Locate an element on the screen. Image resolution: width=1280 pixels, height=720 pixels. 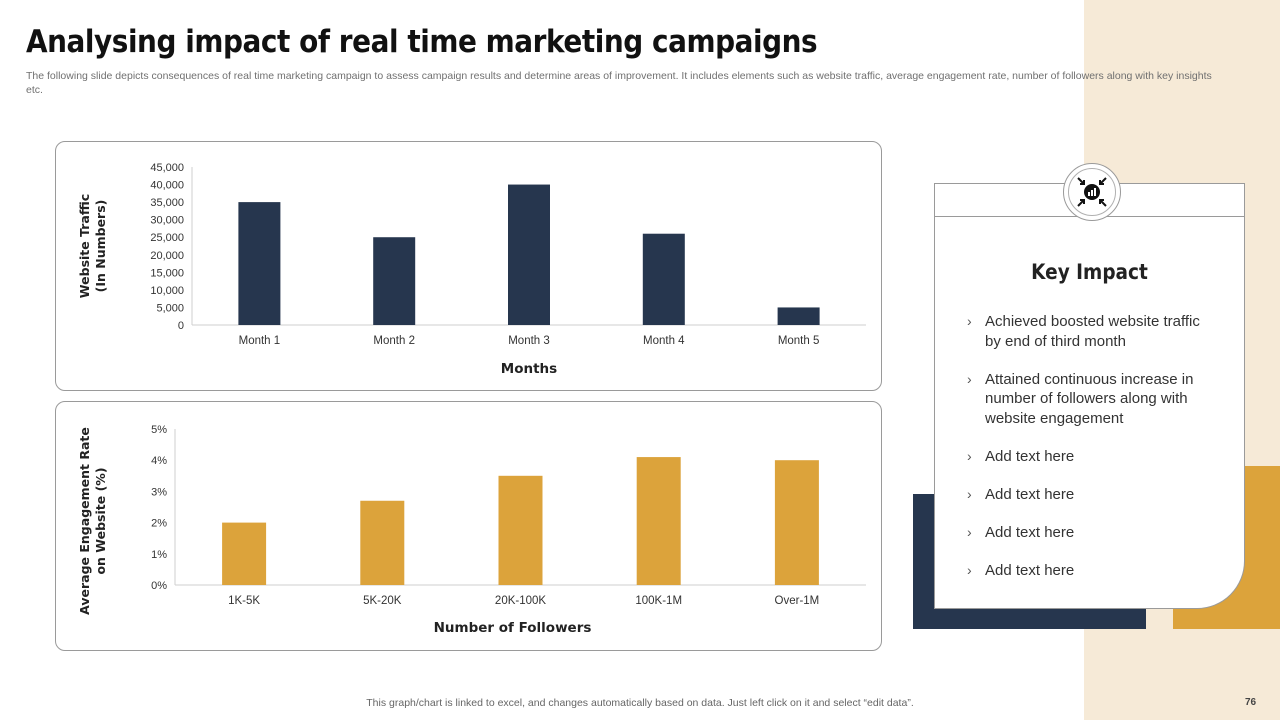
x-tick-label: Month 2 is located at coordinates (394, 341).